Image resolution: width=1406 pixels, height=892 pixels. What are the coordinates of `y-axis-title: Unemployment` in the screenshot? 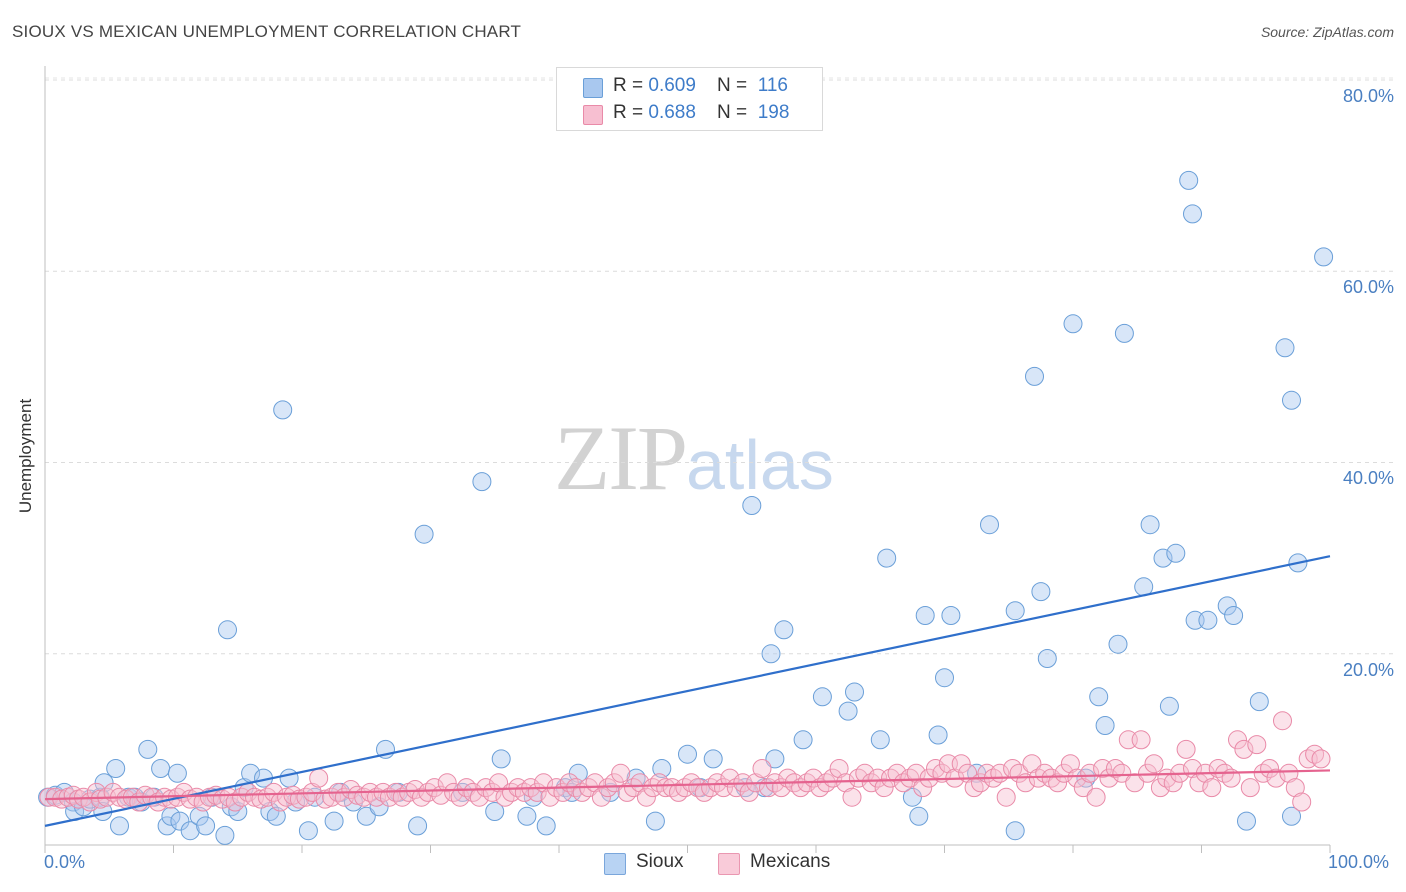 It's located at (26, 427).